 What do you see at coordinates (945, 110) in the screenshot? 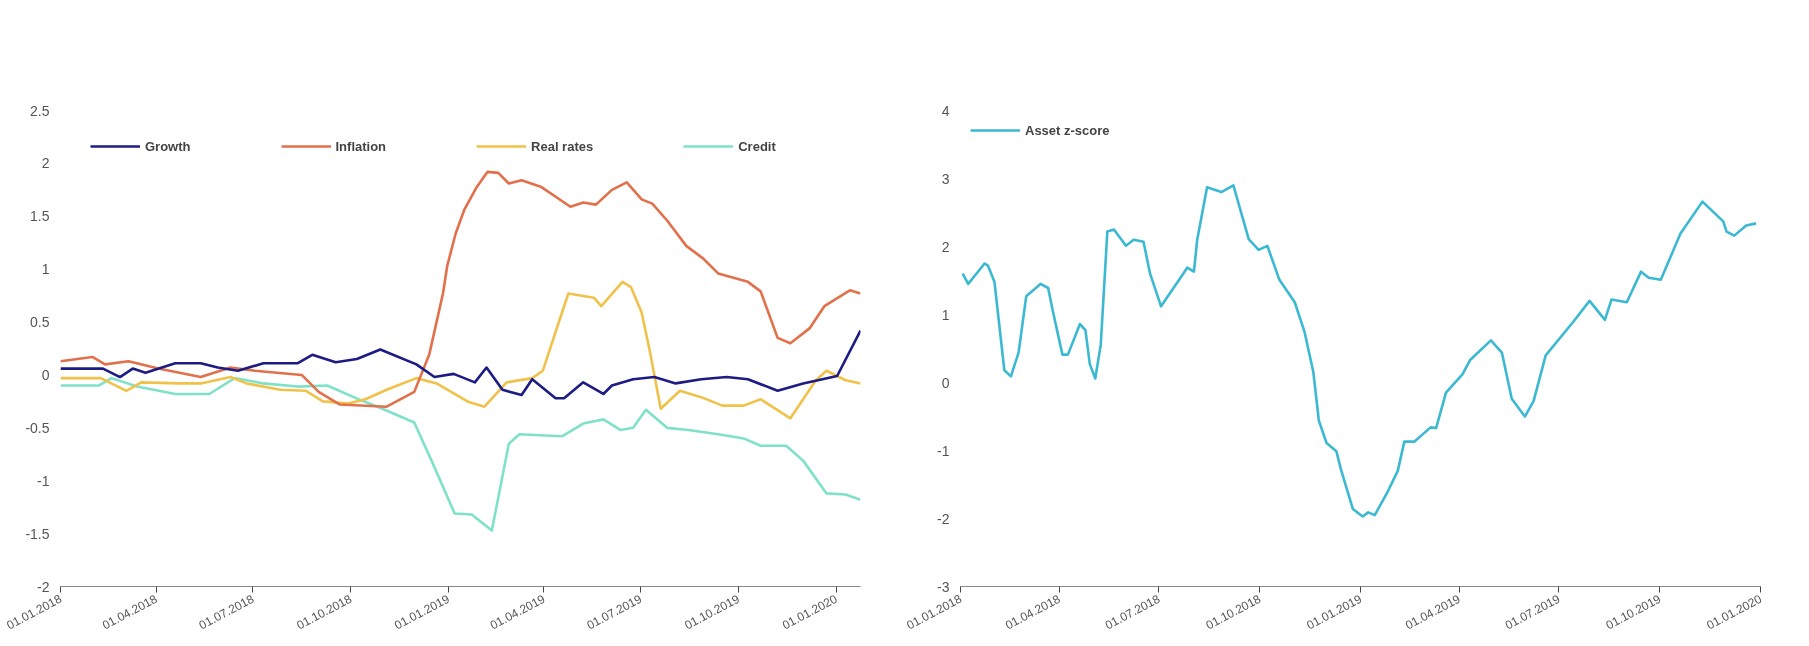
I see `y-tick-label: 4` at bounding box center [945, 110].